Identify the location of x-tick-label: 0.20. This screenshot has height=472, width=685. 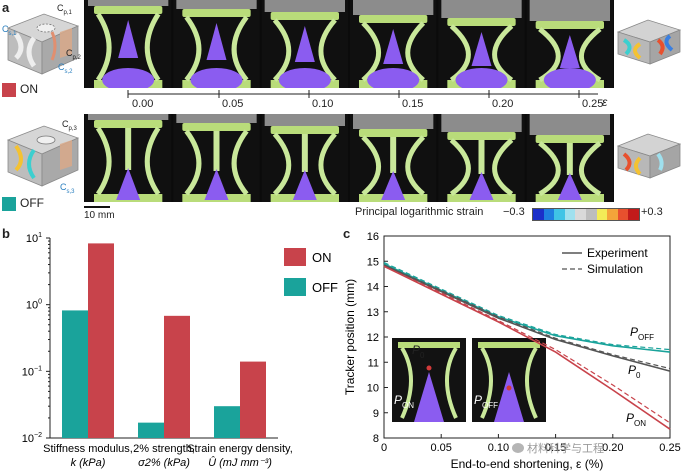
(612, 448).